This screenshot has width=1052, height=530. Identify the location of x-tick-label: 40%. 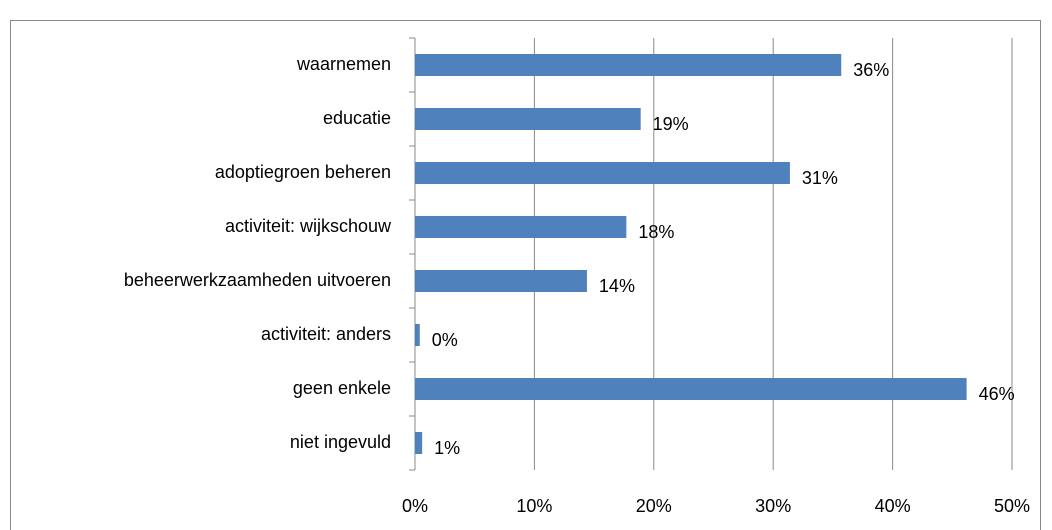
(893, 506).